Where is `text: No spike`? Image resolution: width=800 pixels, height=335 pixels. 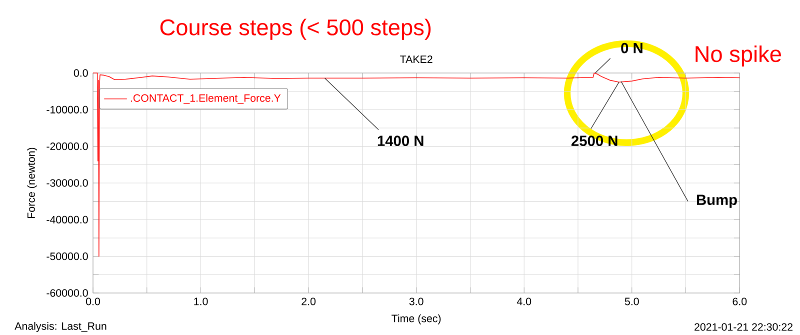
text: No spike is located at coordinates (738, 56).